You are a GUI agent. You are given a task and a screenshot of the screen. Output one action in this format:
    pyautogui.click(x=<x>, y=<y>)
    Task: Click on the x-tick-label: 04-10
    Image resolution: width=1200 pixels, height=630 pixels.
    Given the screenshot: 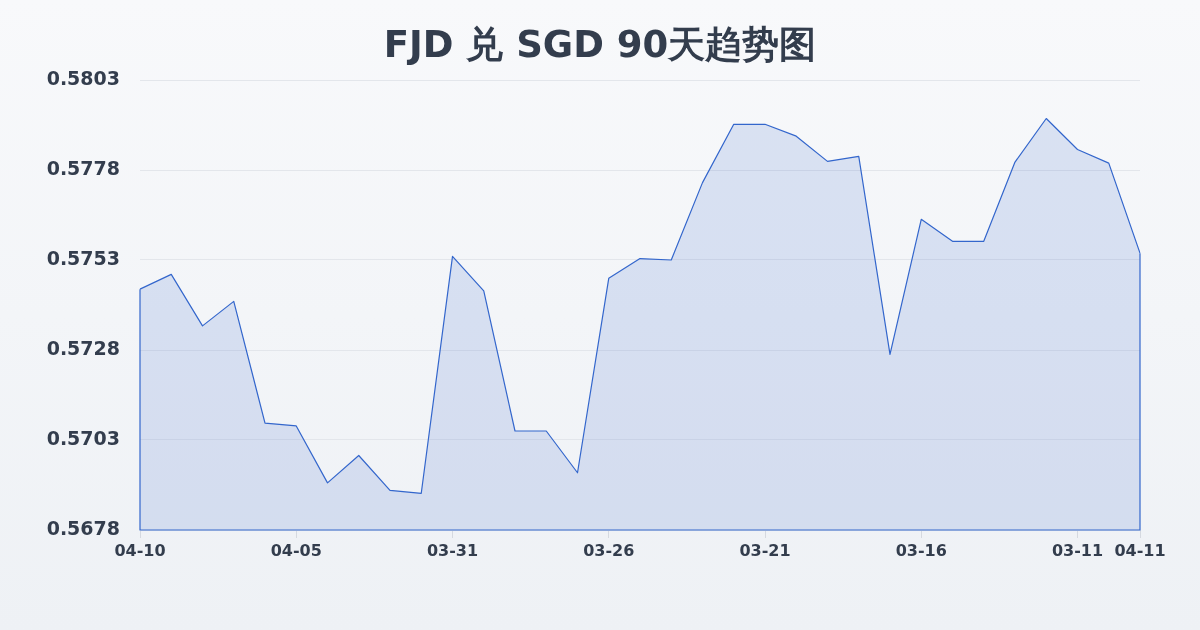 What is the action you would take?
    pyautogui.click(x=140, y=550)
    